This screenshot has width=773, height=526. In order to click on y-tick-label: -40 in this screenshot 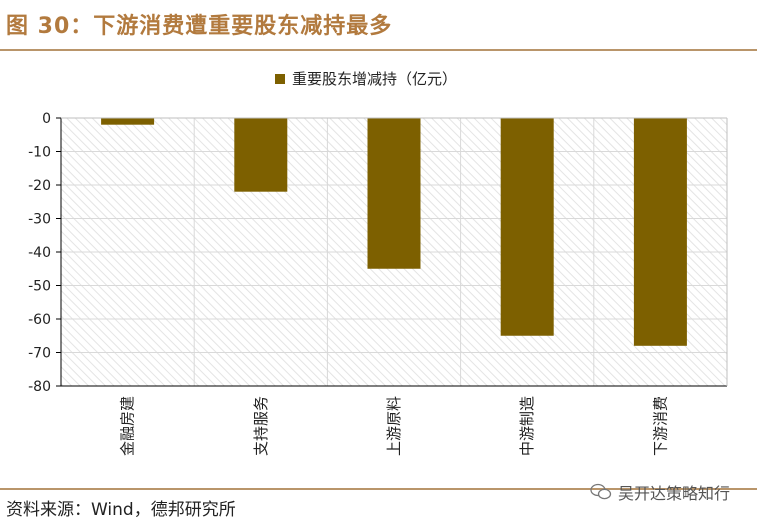, I will do `click(39, 253)`.